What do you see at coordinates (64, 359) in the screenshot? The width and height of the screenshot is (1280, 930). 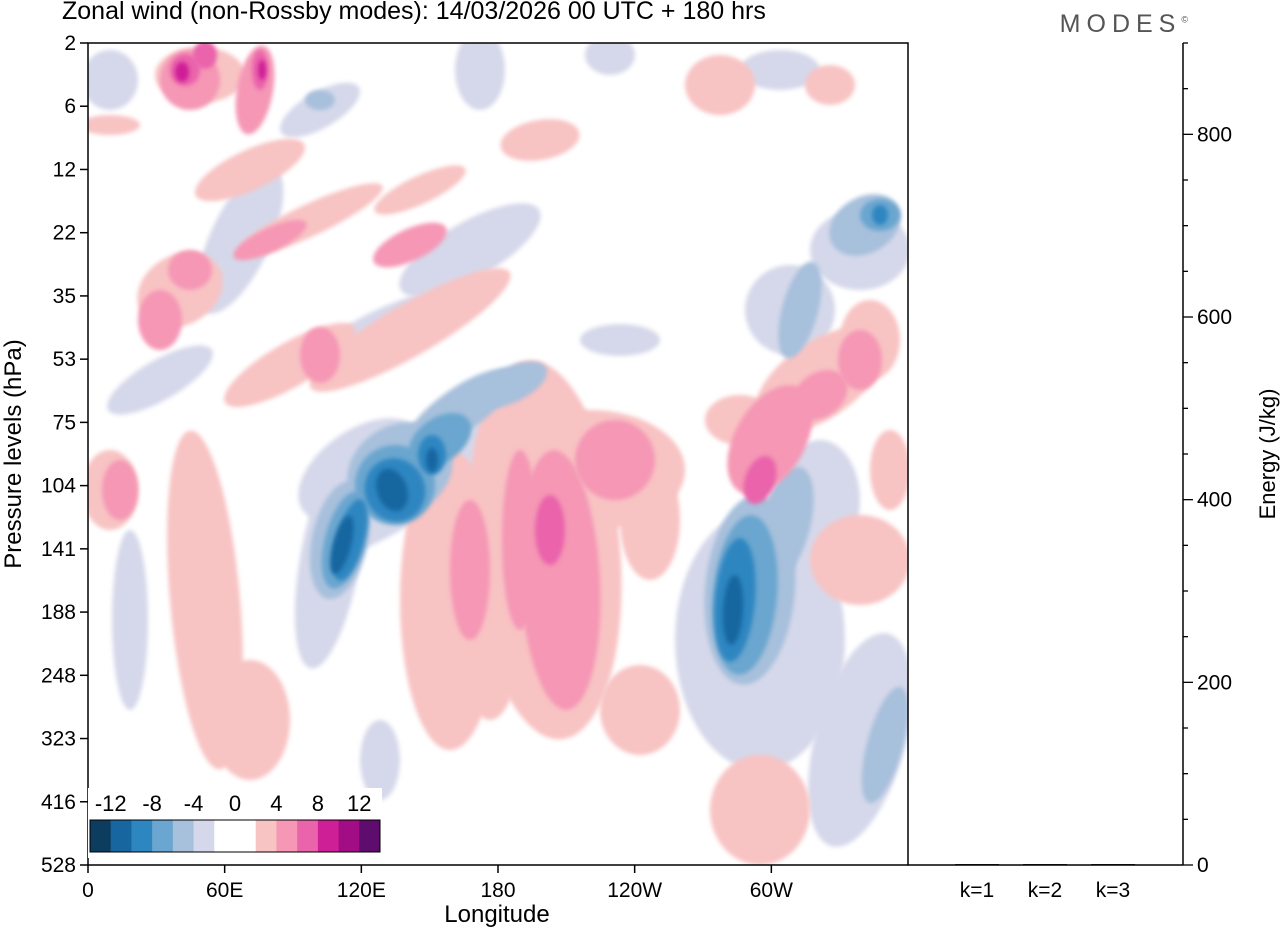 I see `pressure-tick-label: 53` at bounding box center [64, 359].